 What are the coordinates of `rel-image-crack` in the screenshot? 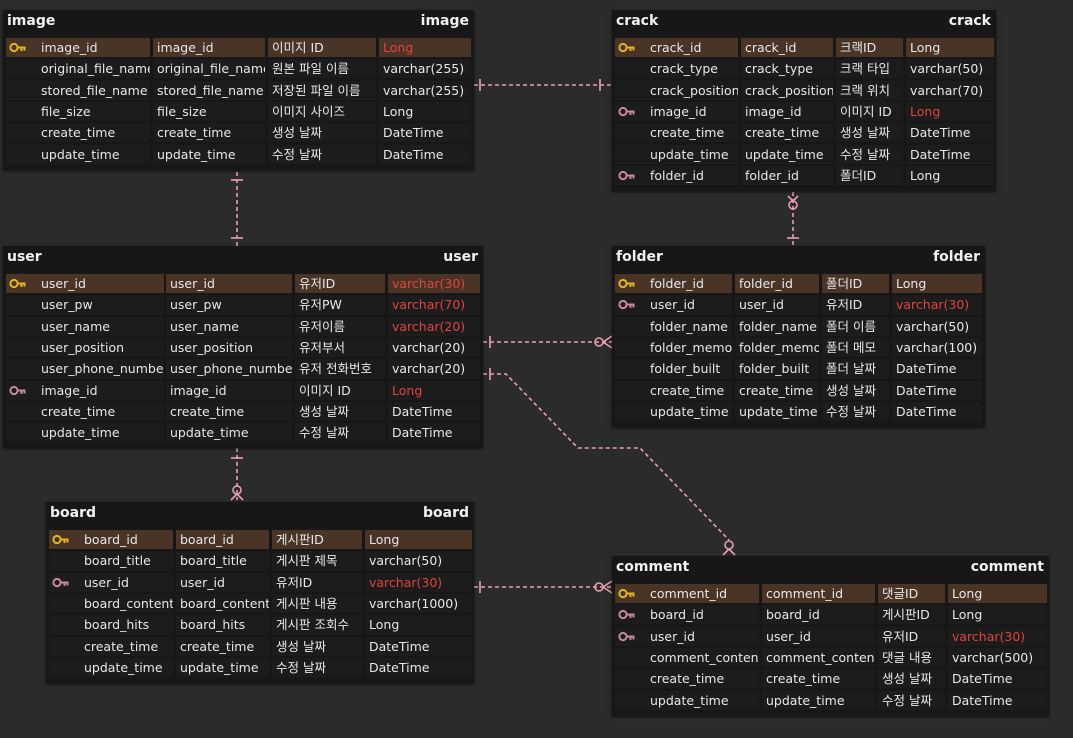 It's located at (543, 85).